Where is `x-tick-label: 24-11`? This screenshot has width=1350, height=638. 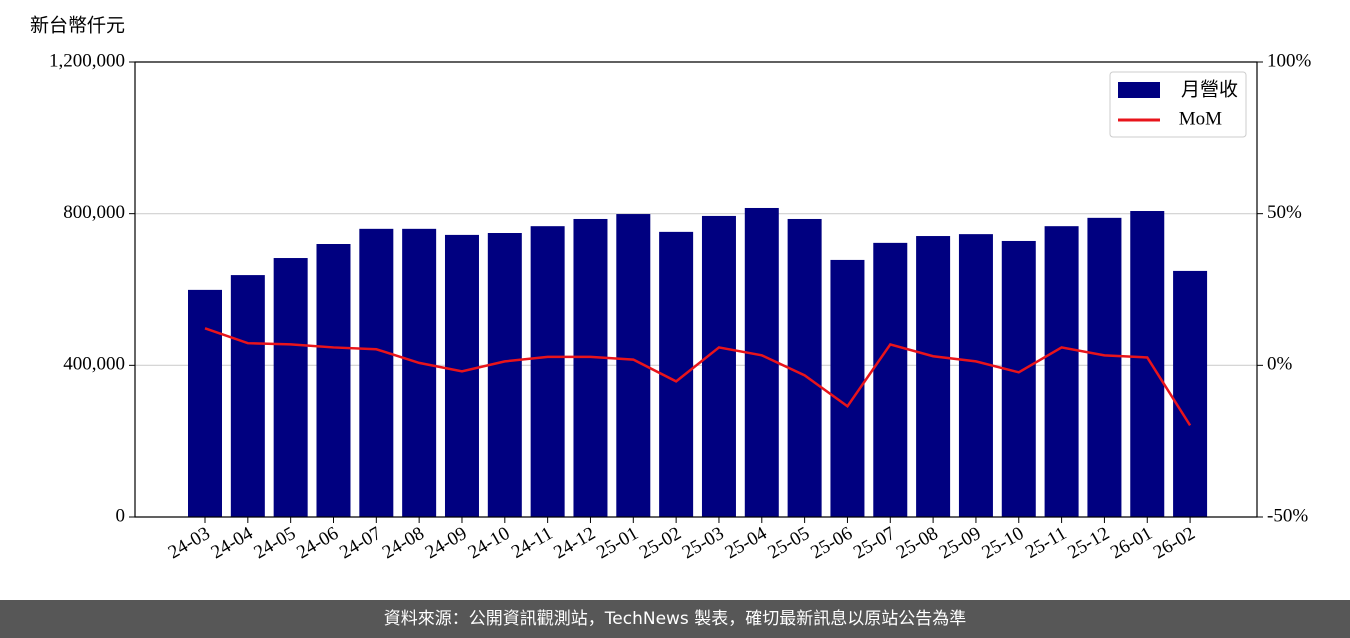 x-tick-label: 24-11 is located at coordinates (532, 543).